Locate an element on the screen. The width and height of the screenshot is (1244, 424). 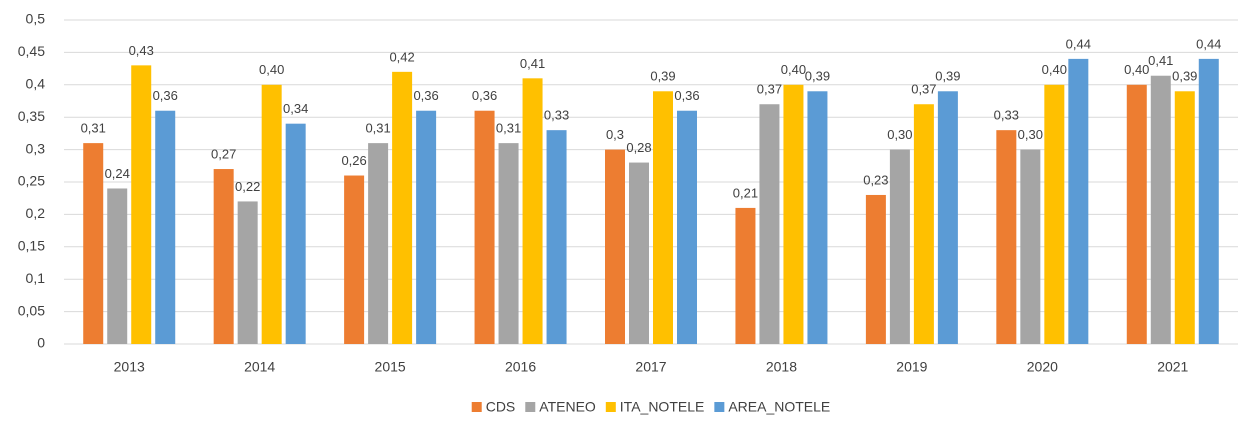
data-label: 0,21 is located at coordinates (745, 192).